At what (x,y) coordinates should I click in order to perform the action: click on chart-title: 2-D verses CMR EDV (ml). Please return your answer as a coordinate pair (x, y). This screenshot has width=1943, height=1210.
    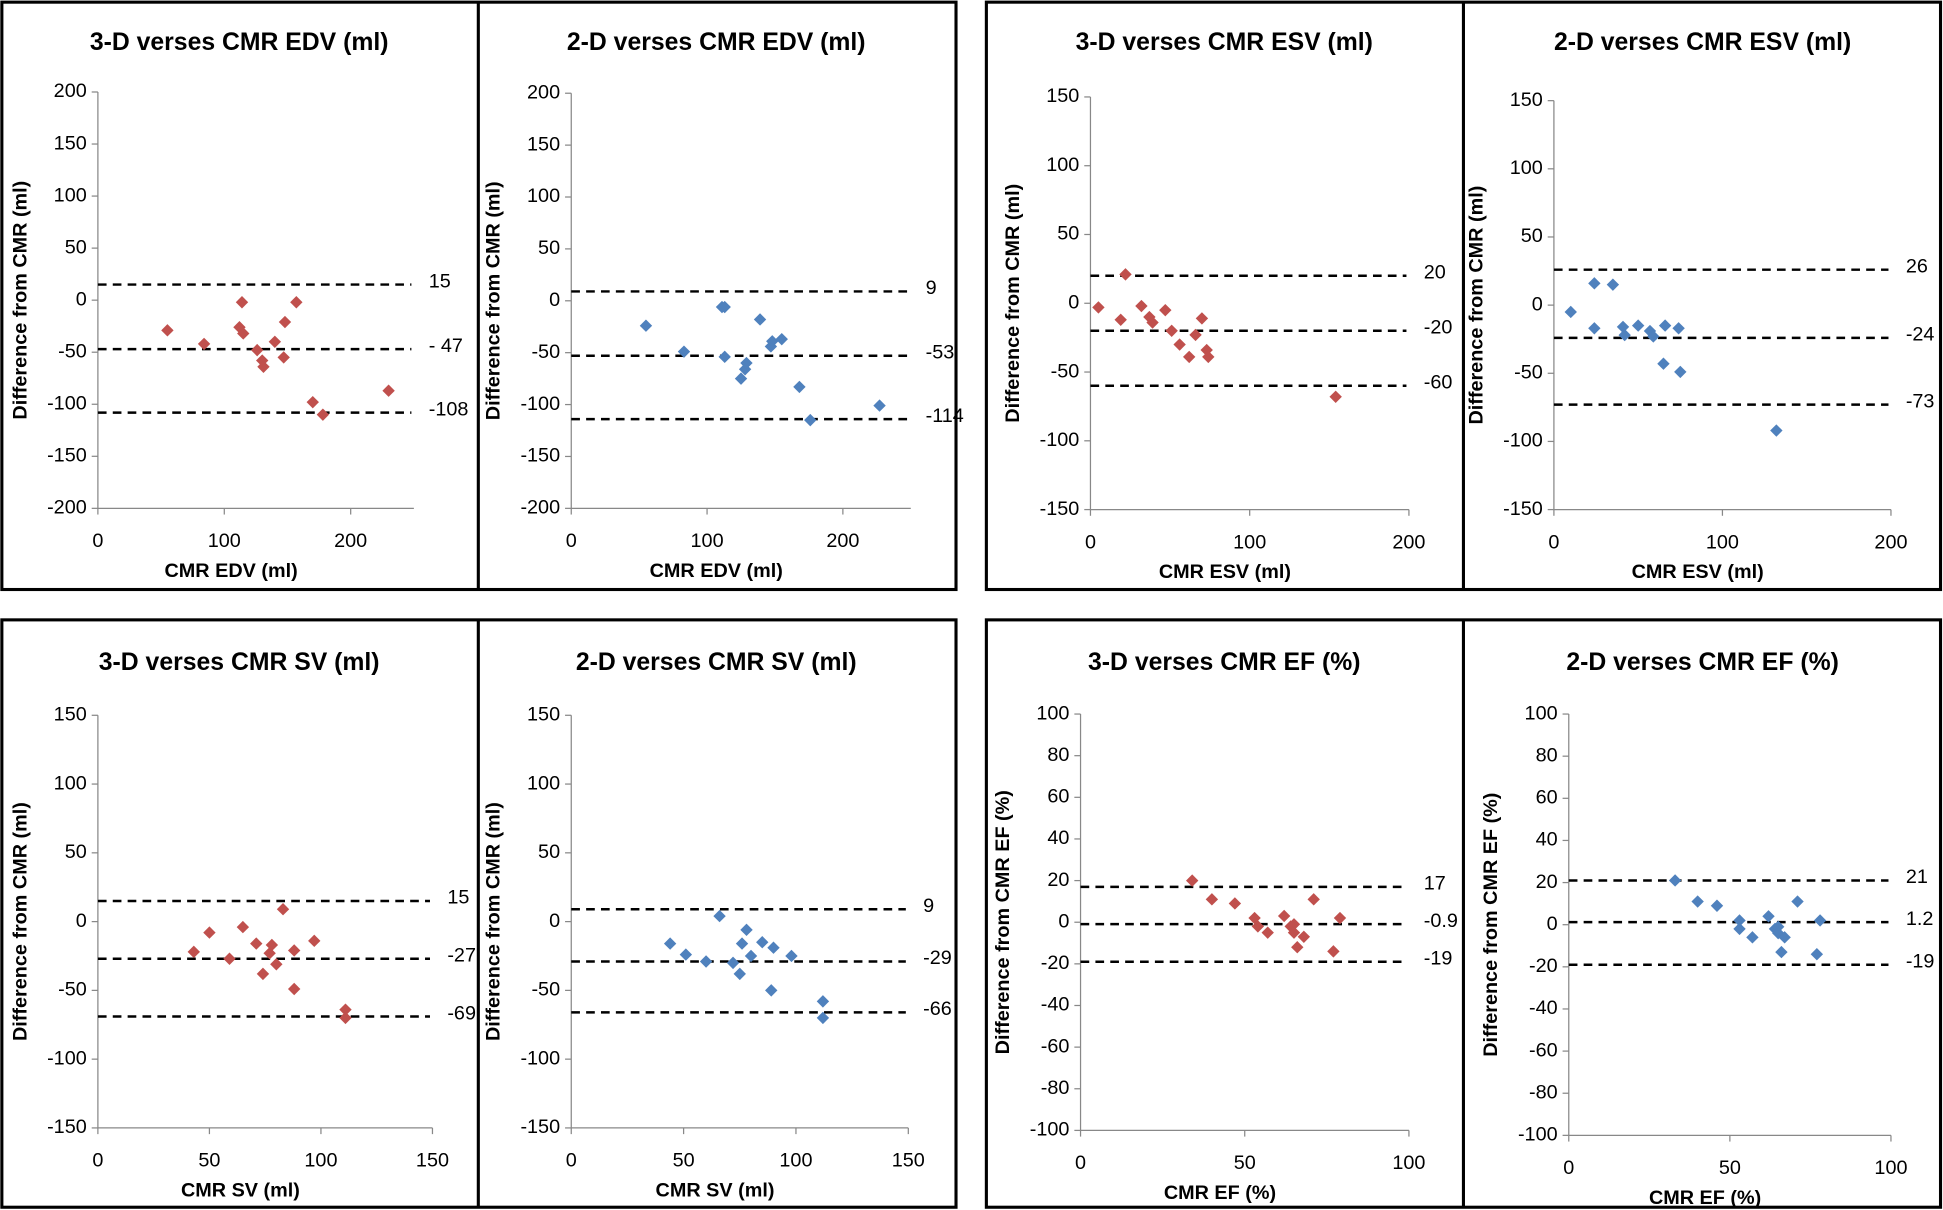
    Looking at the image, I should click on (716, 42).